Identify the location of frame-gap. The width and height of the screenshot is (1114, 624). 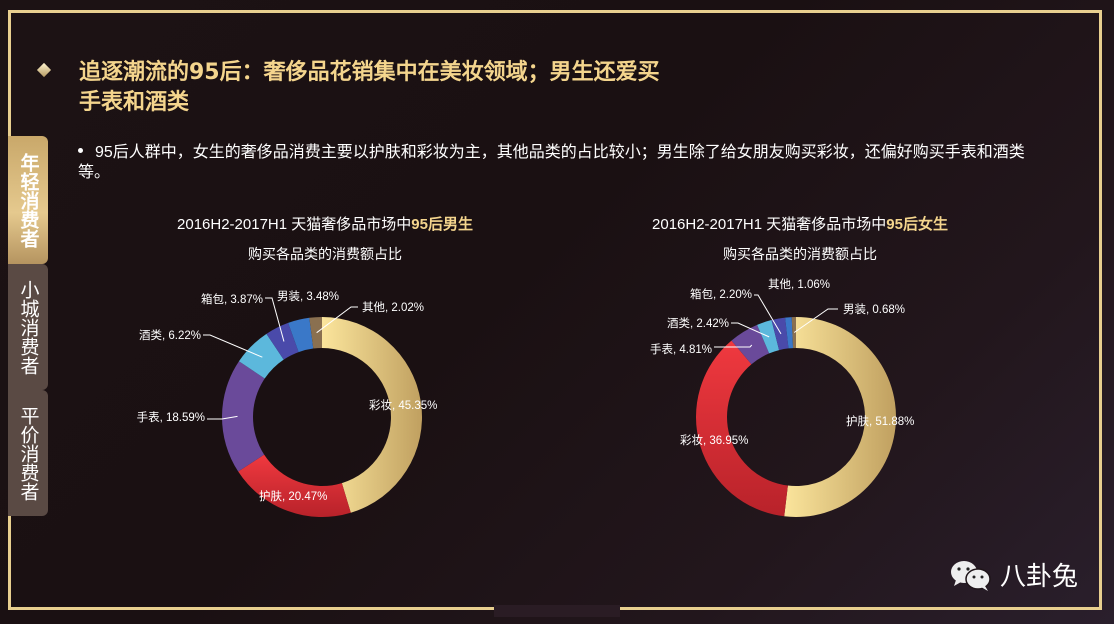
(557, 611).